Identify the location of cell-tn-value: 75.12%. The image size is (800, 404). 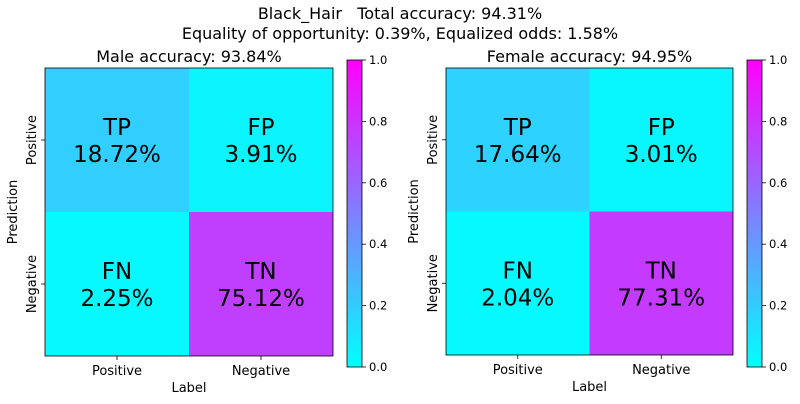
(261, 299).